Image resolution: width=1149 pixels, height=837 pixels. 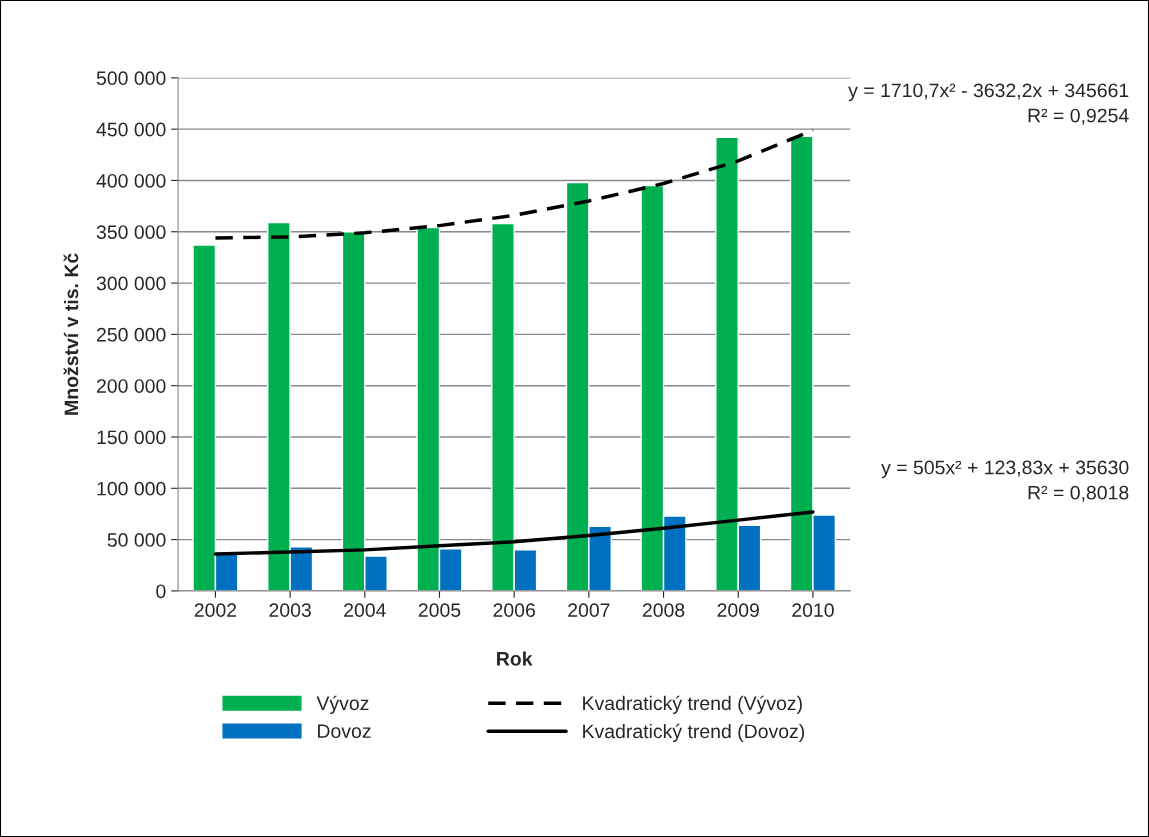 What do you see at coordinates (71, 334) in the screenshot?
I see `y-axis-title: Množství v tis. Kč` at bounding box center [71, 334].